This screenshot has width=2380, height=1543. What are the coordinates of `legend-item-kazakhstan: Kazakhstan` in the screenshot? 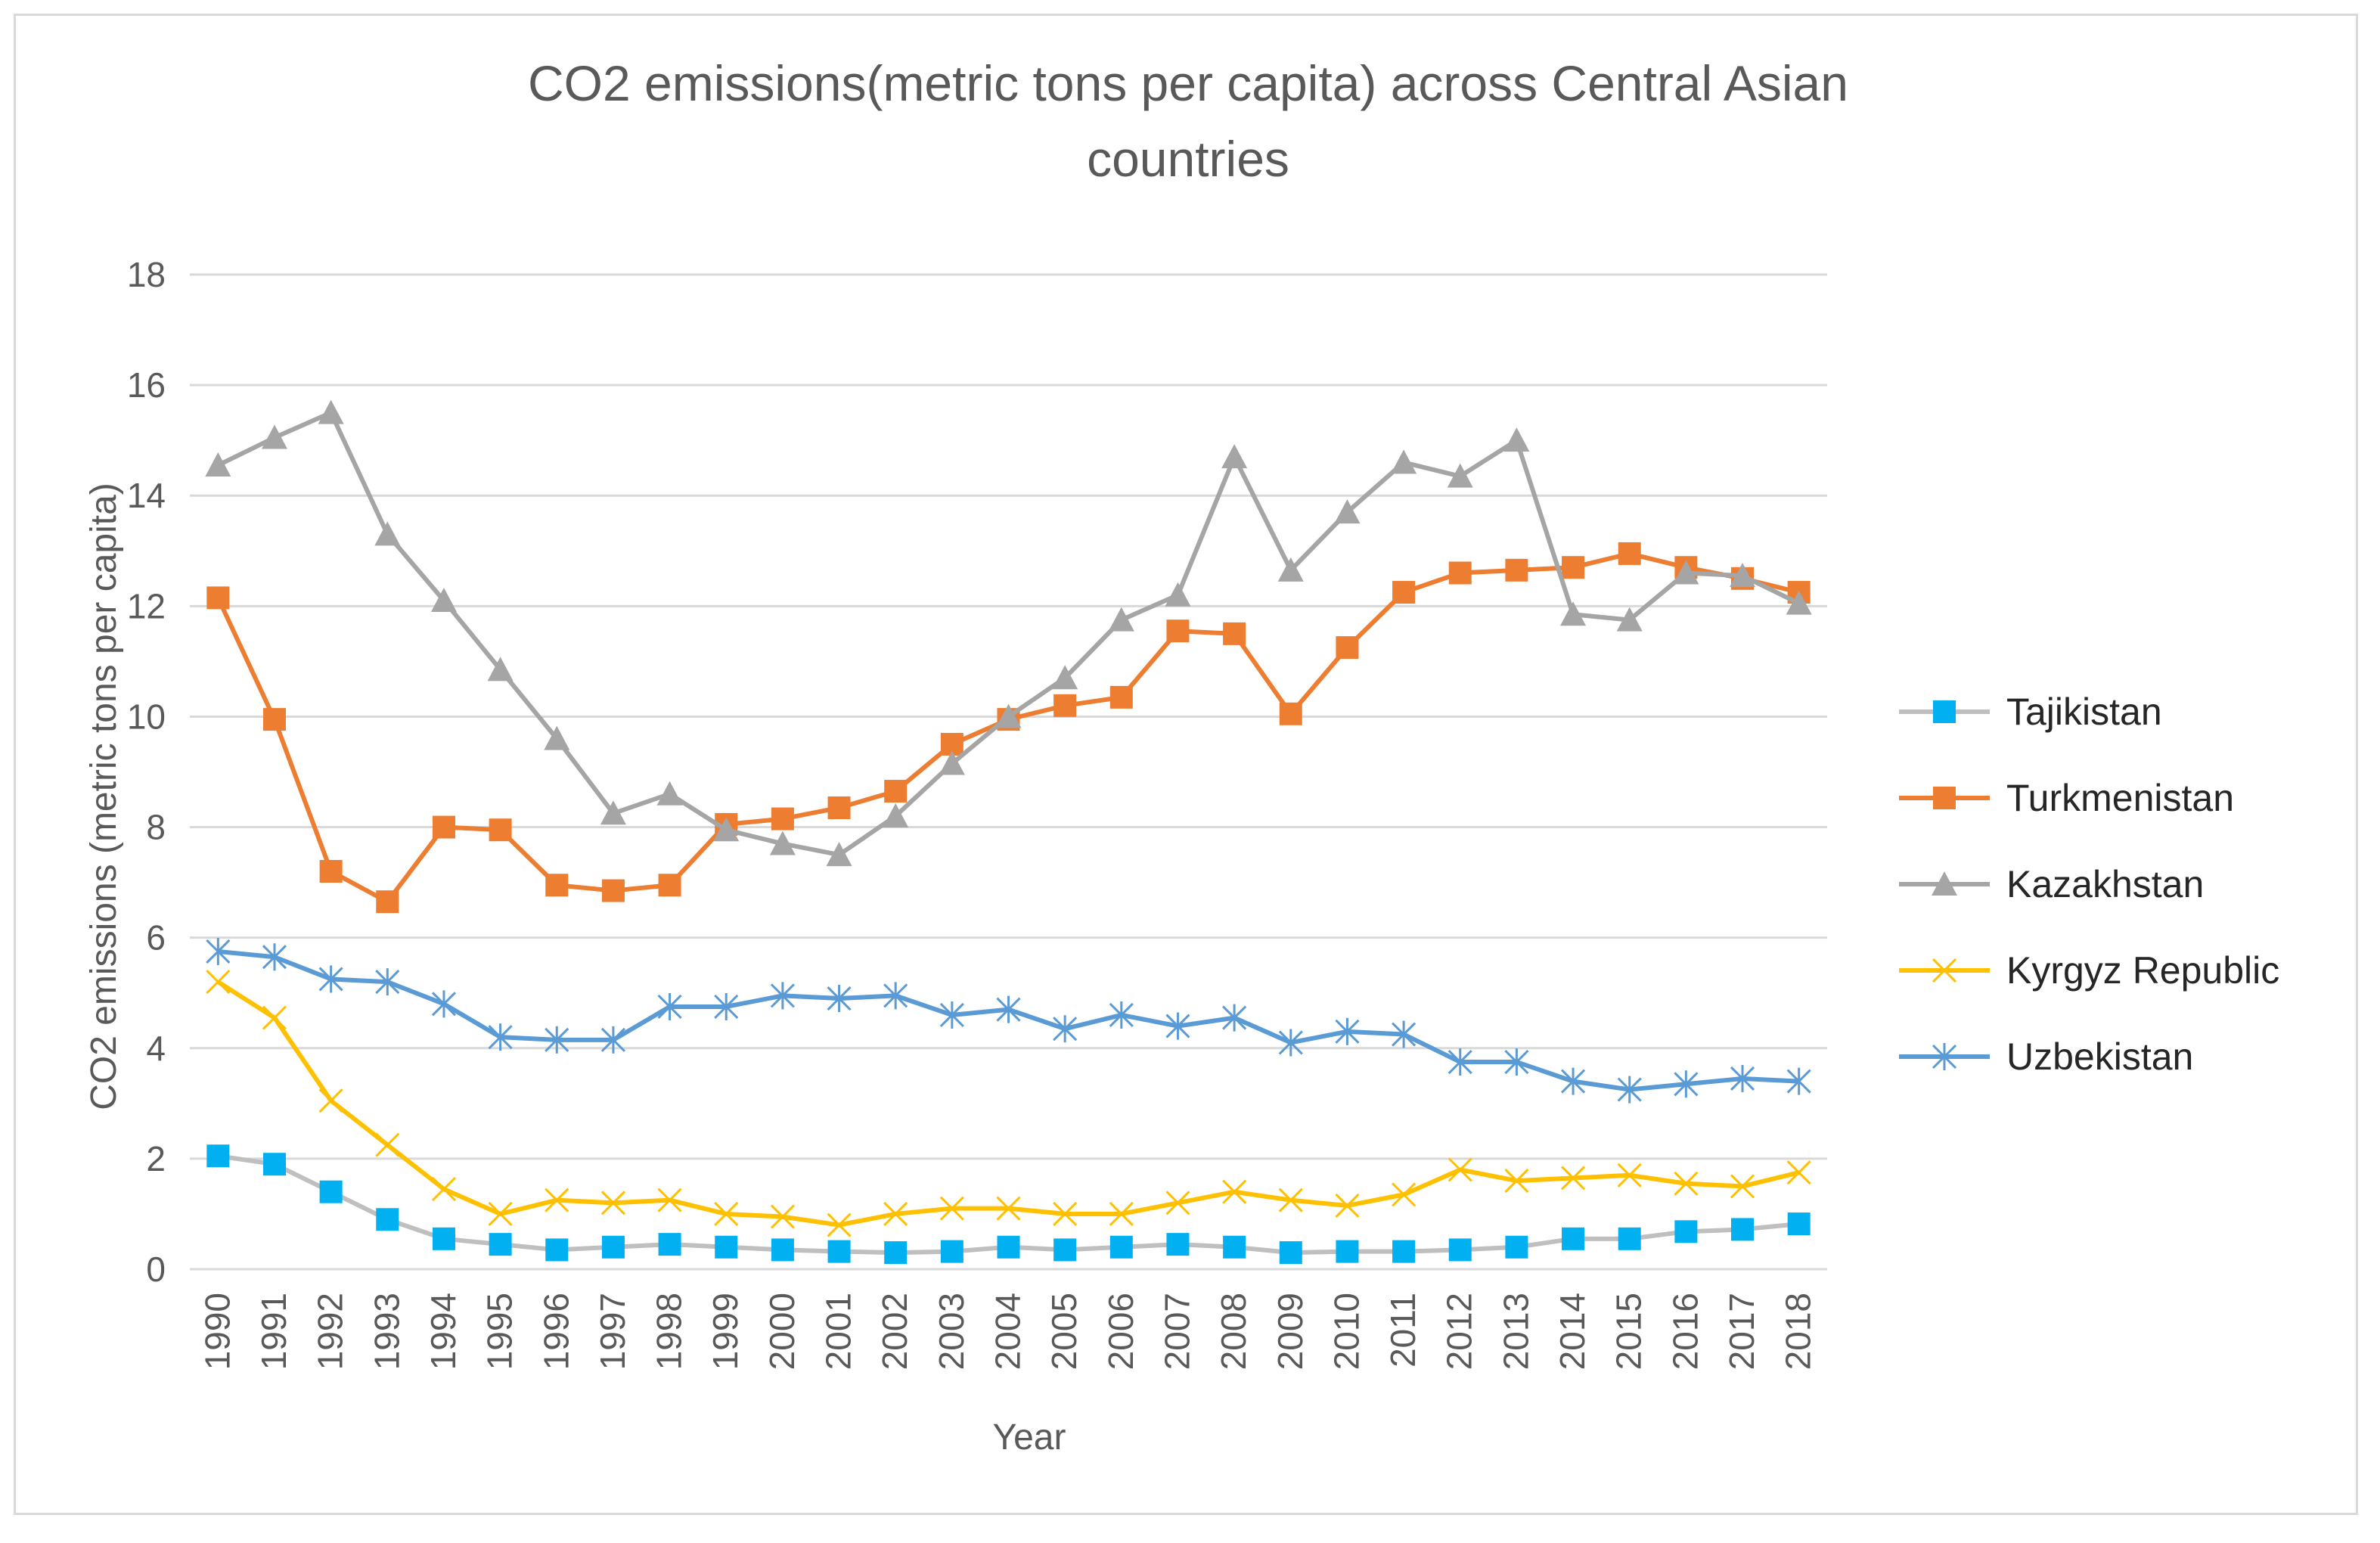 It's located at (2051, 884).